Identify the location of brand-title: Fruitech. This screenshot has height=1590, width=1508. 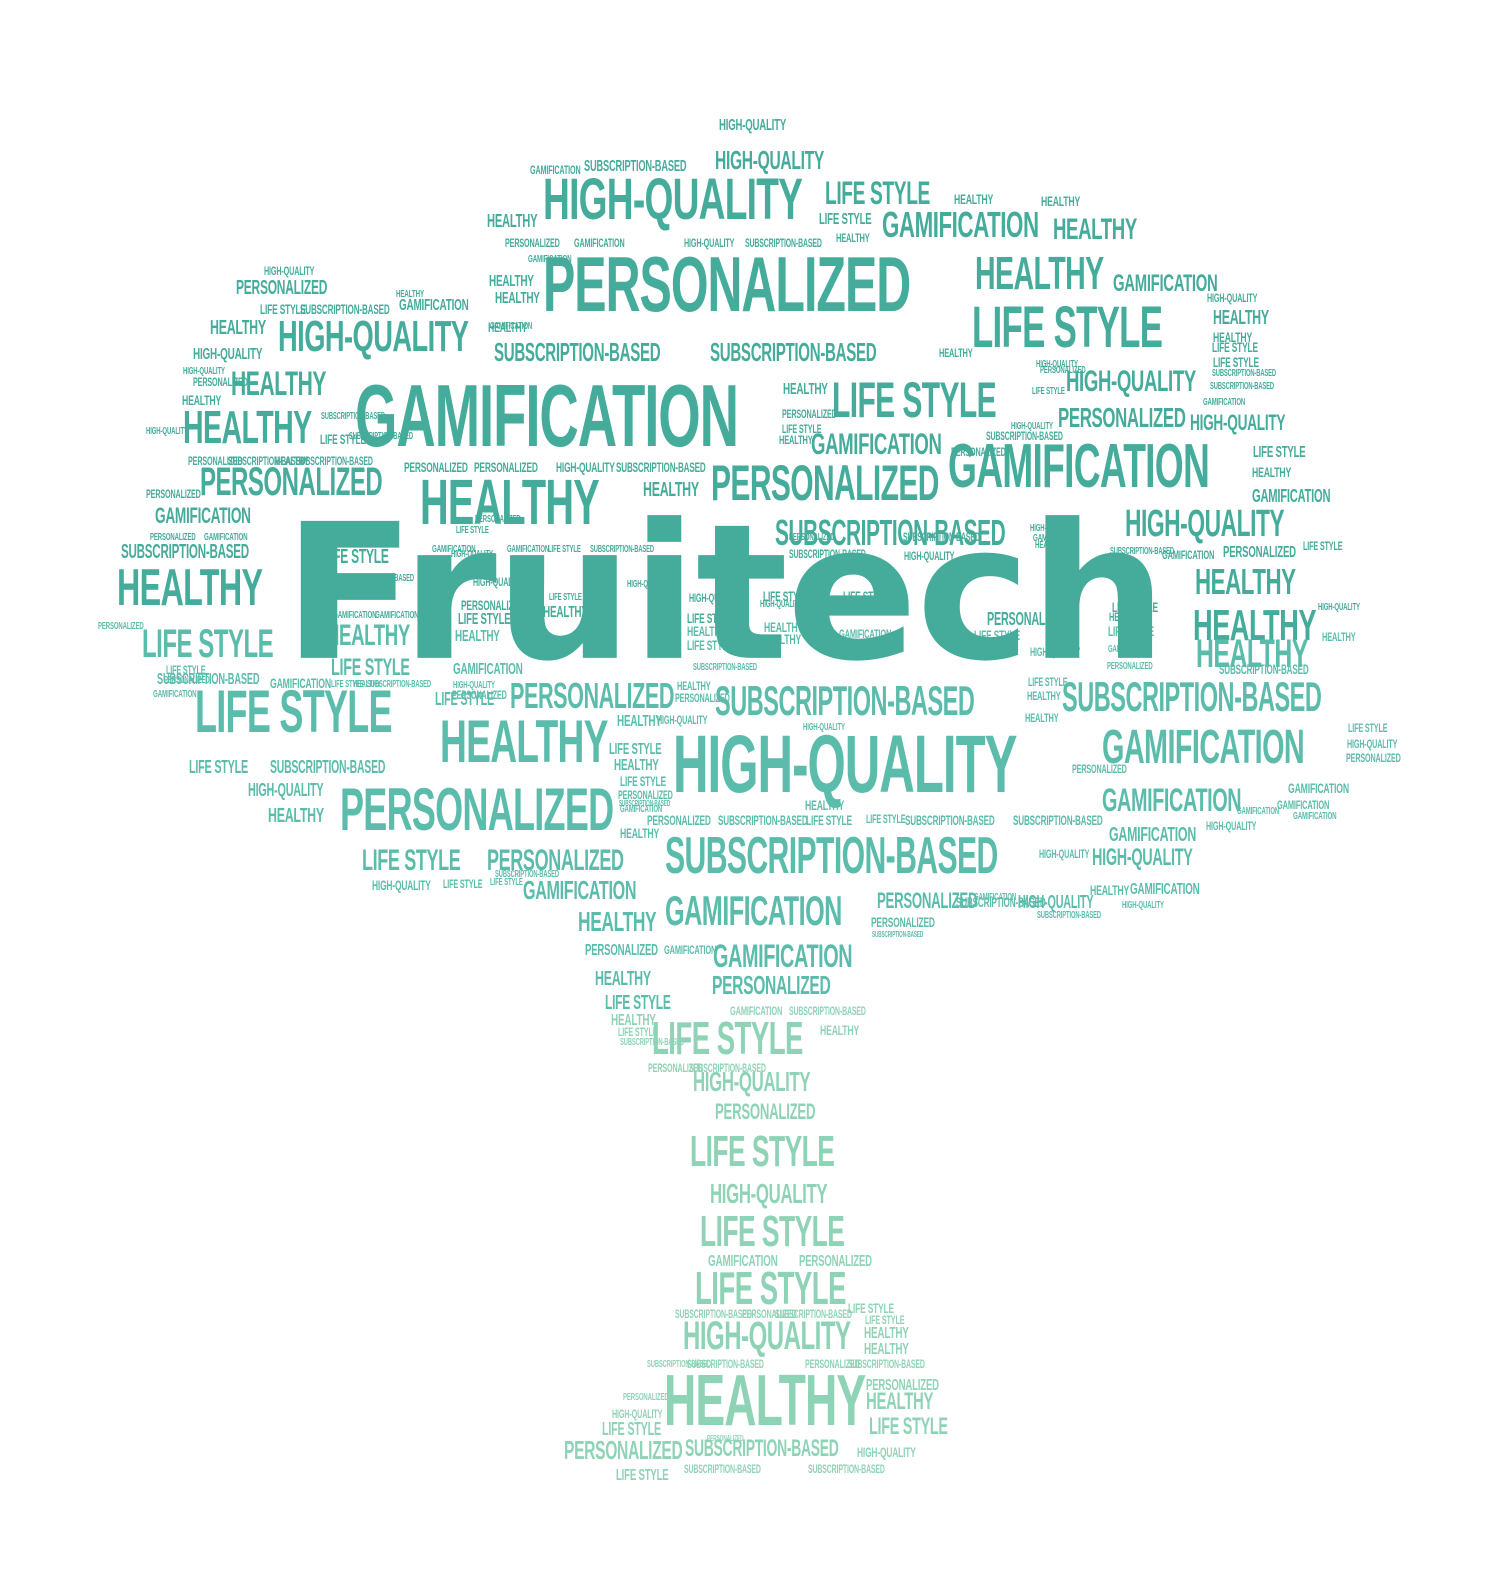
(725, 594).